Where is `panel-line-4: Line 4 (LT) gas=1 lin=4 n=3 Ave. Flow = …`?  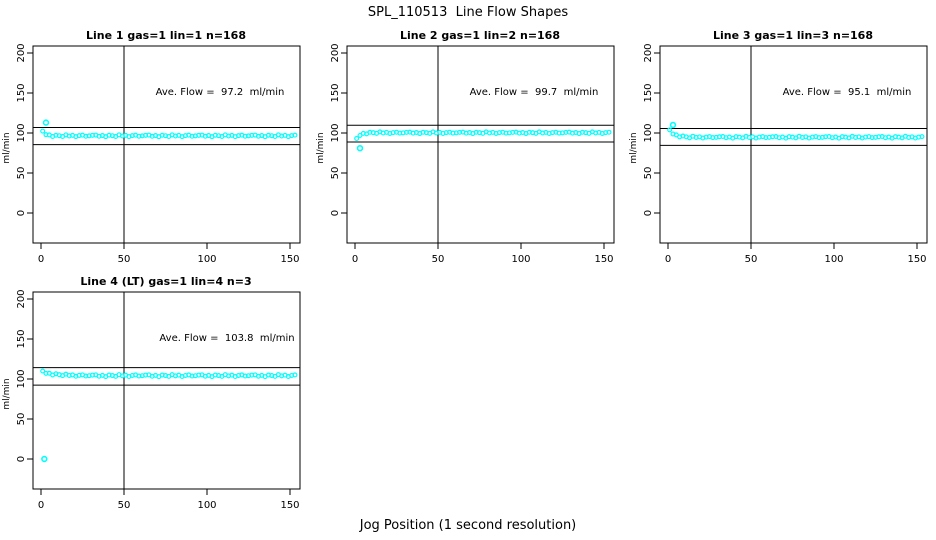 panel-line-4: Line 4 (LT) gas=1 lin=4 n=3 Ave. Flow = … is located at coordinates (151, 393).